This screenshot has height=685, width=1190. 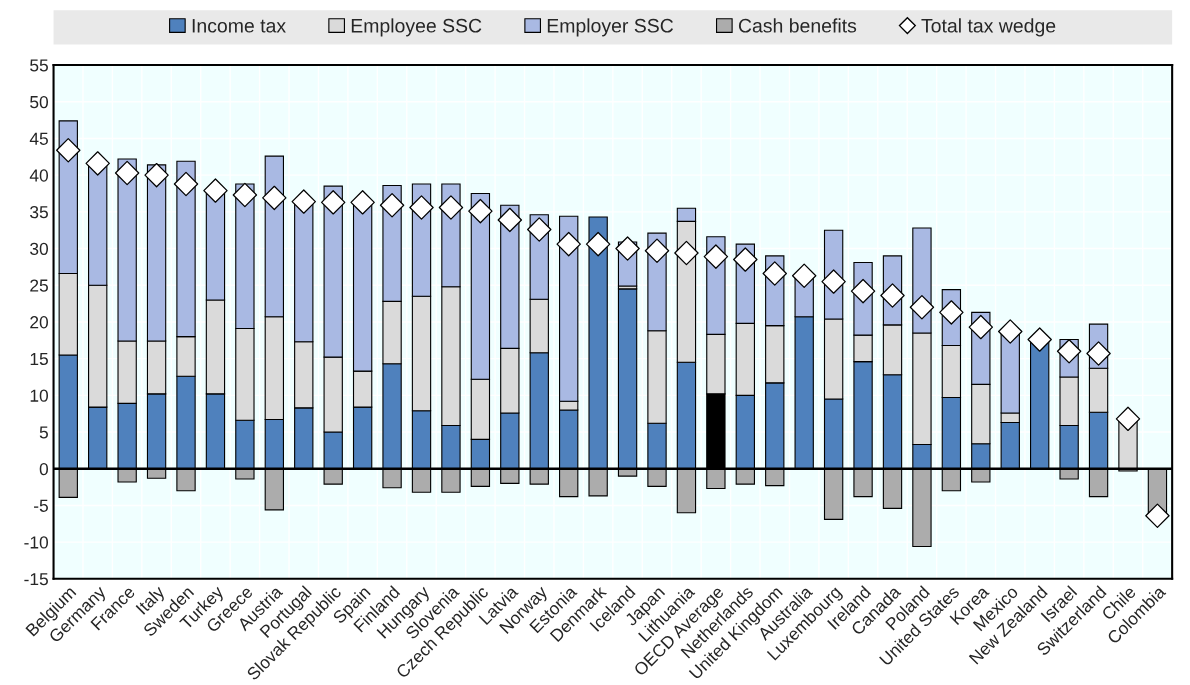 I want to click on y-tick-label: 45, so click(x=38, y=138).